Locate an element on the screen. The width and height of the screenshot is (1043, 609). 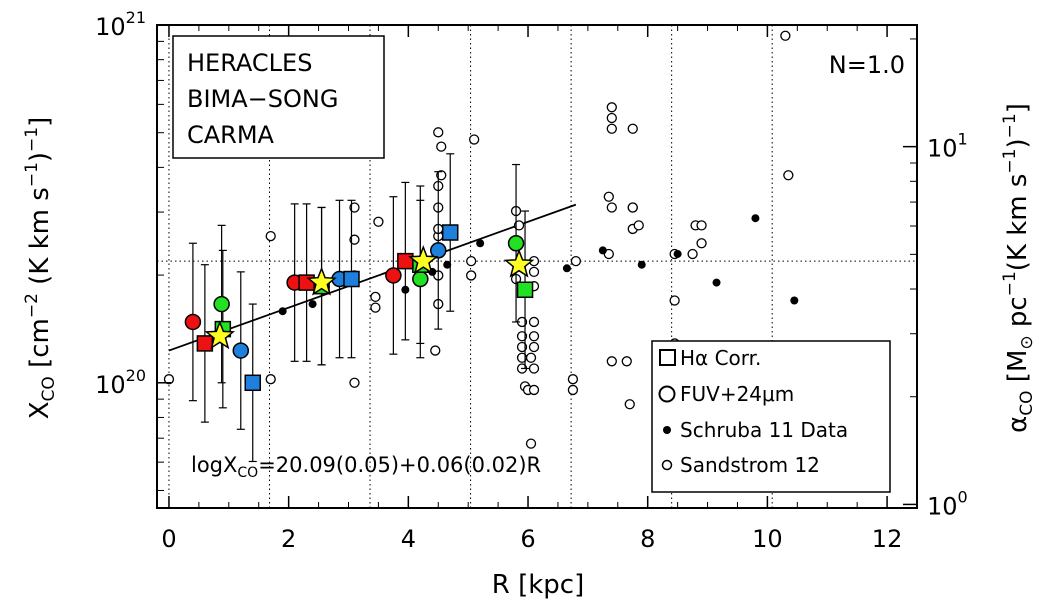
fit-line-layer is located at coordinates (372, 277).